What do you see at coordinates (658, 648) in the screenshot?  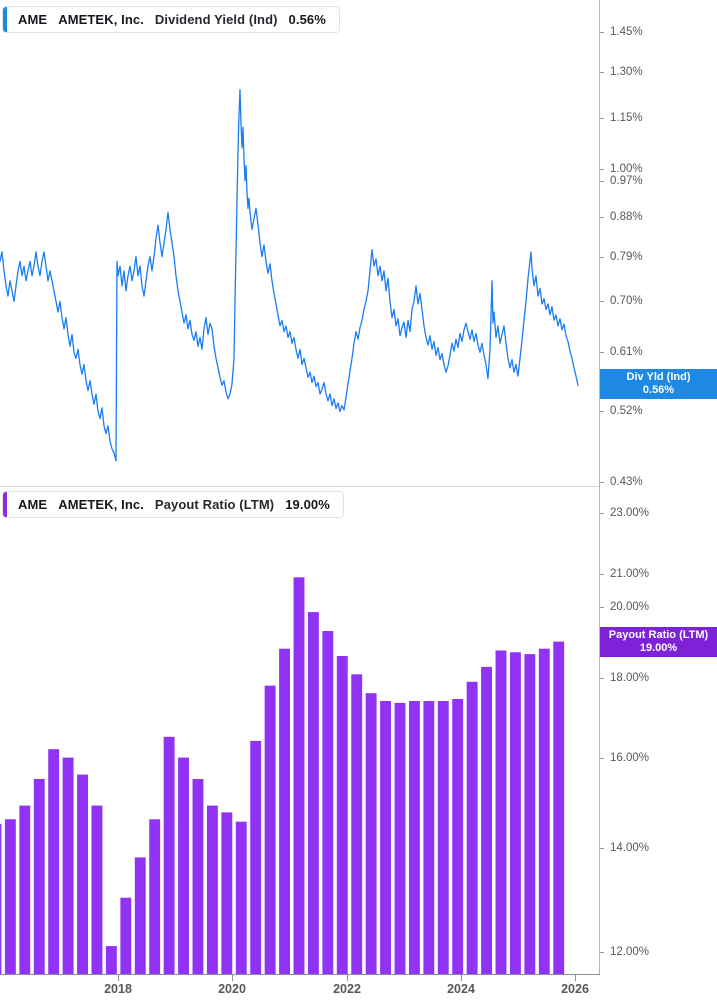 I see `badge-metric-value: 19.00%` at bounding box center [658, 648].